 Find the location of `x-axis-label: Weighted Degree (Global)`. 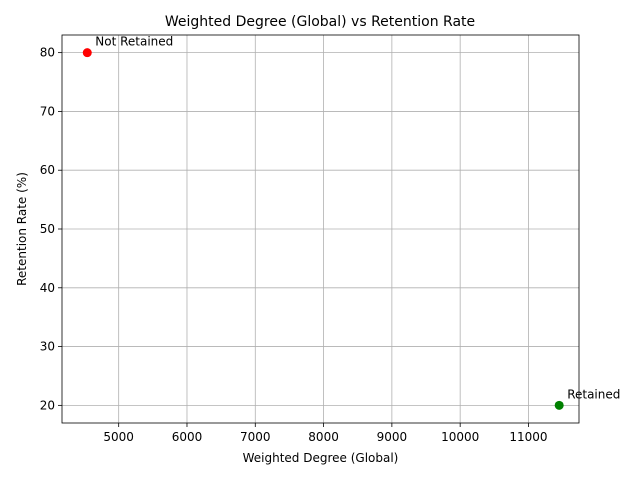

x-axis-label: Weighted Degree (Global) is located at coordinates (321, 458).